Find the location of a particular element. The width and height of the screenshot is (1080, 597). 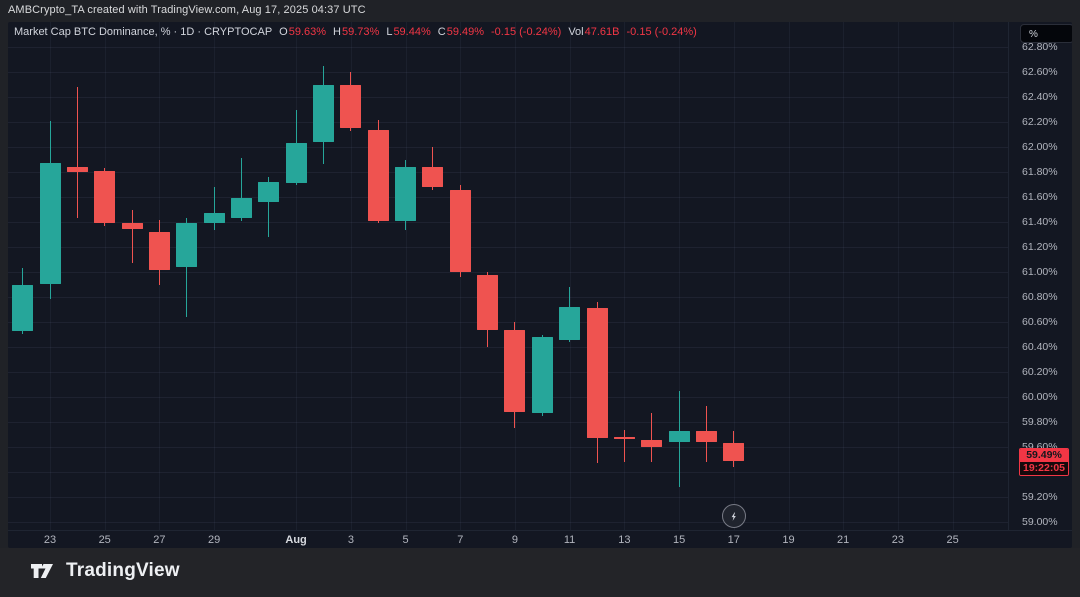

time-axis-label: 11 is located at coordinates (569, 540).